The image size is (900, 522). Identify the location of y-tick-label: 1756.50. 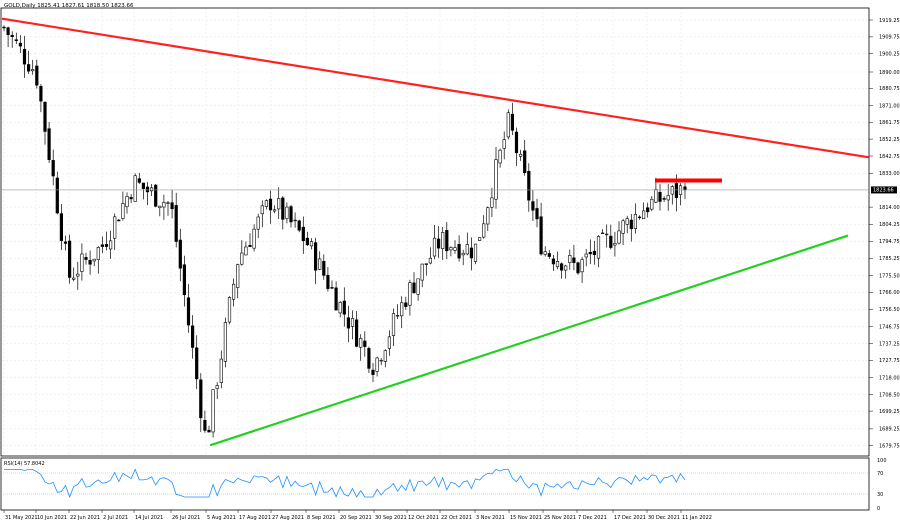
(889, 310).